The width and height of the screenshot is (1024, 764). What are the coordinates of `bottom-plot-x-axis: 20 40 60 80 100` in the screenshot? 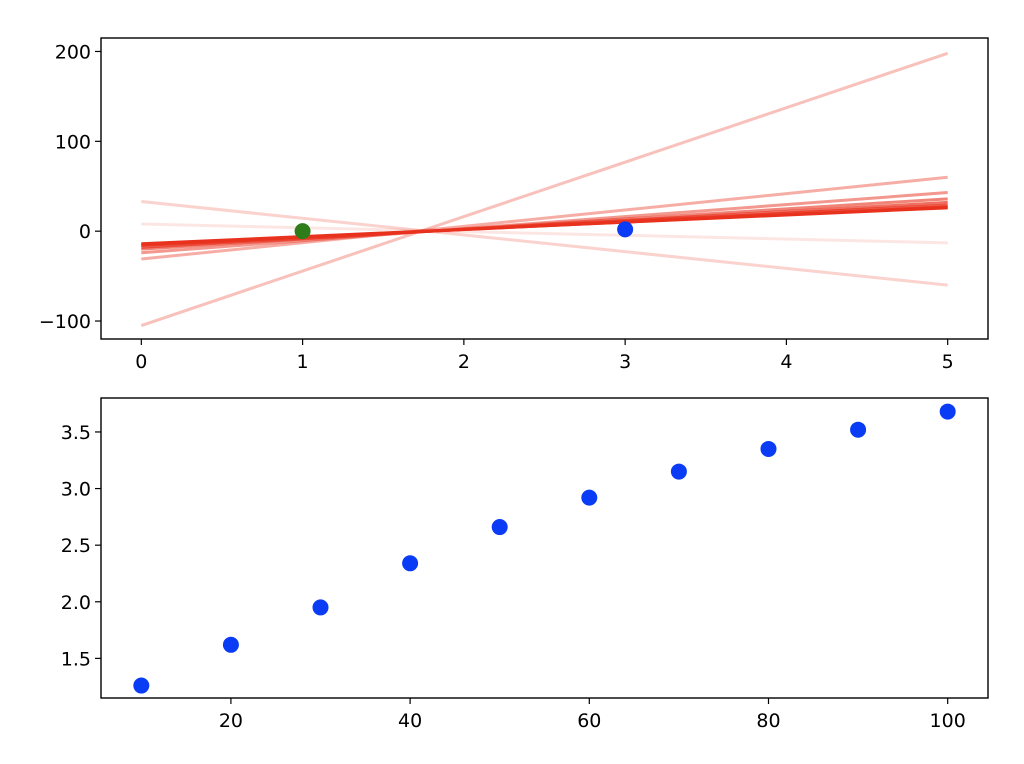 It's located at (592, 715).